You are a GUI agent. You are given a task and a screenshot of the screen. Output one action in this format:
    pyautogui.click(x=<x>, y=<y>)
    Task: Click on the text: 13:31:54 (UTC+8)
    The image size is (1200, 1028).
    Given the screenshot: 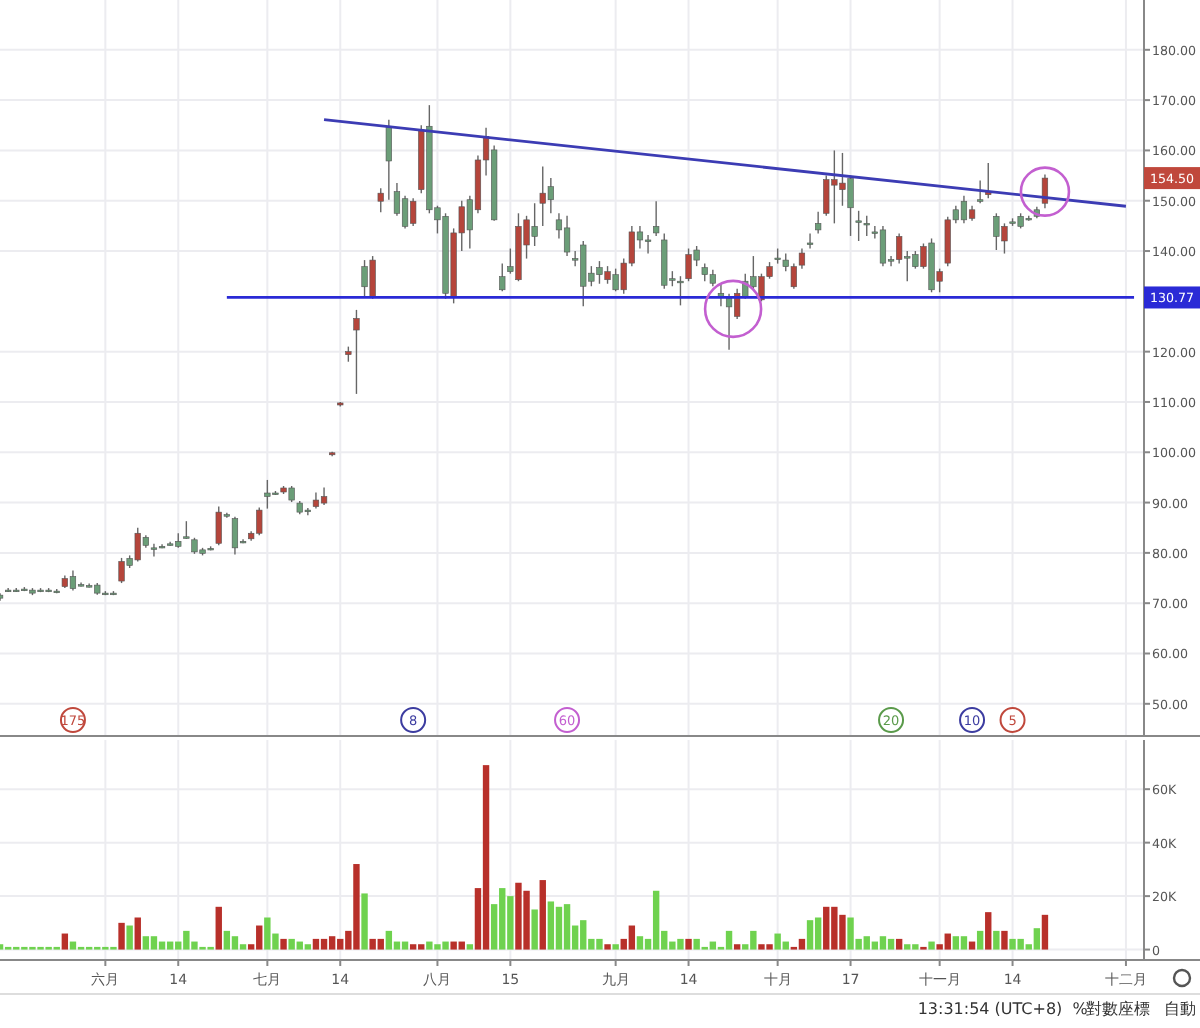 What is the action you would take?
    pyautogui.click(x=990, y=1009)
    